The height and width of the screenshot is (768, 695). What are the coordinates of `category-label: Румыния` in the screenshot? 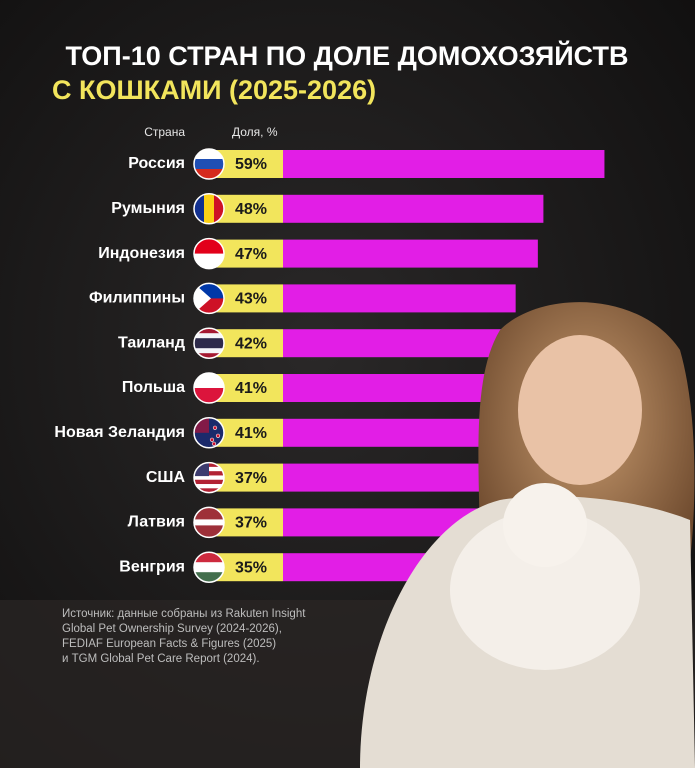 It's located at (148, 208).